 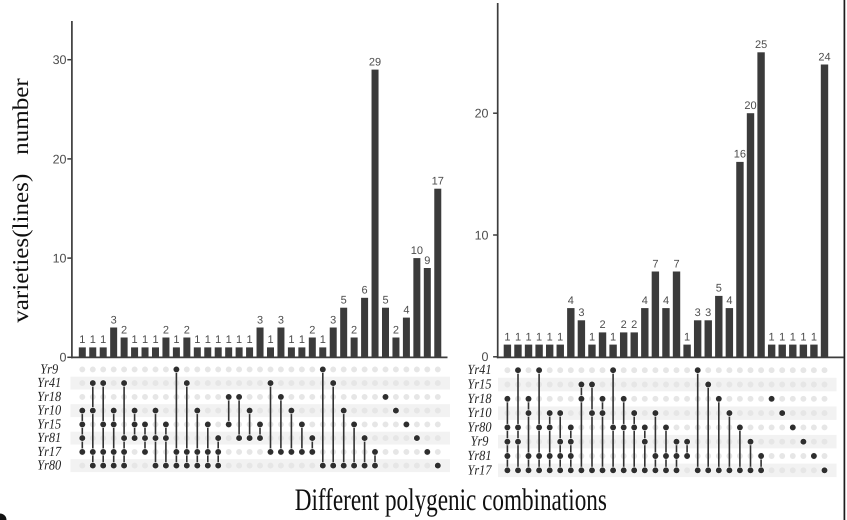 I want to click on svg-text: 25, so click(x=761, y=45).